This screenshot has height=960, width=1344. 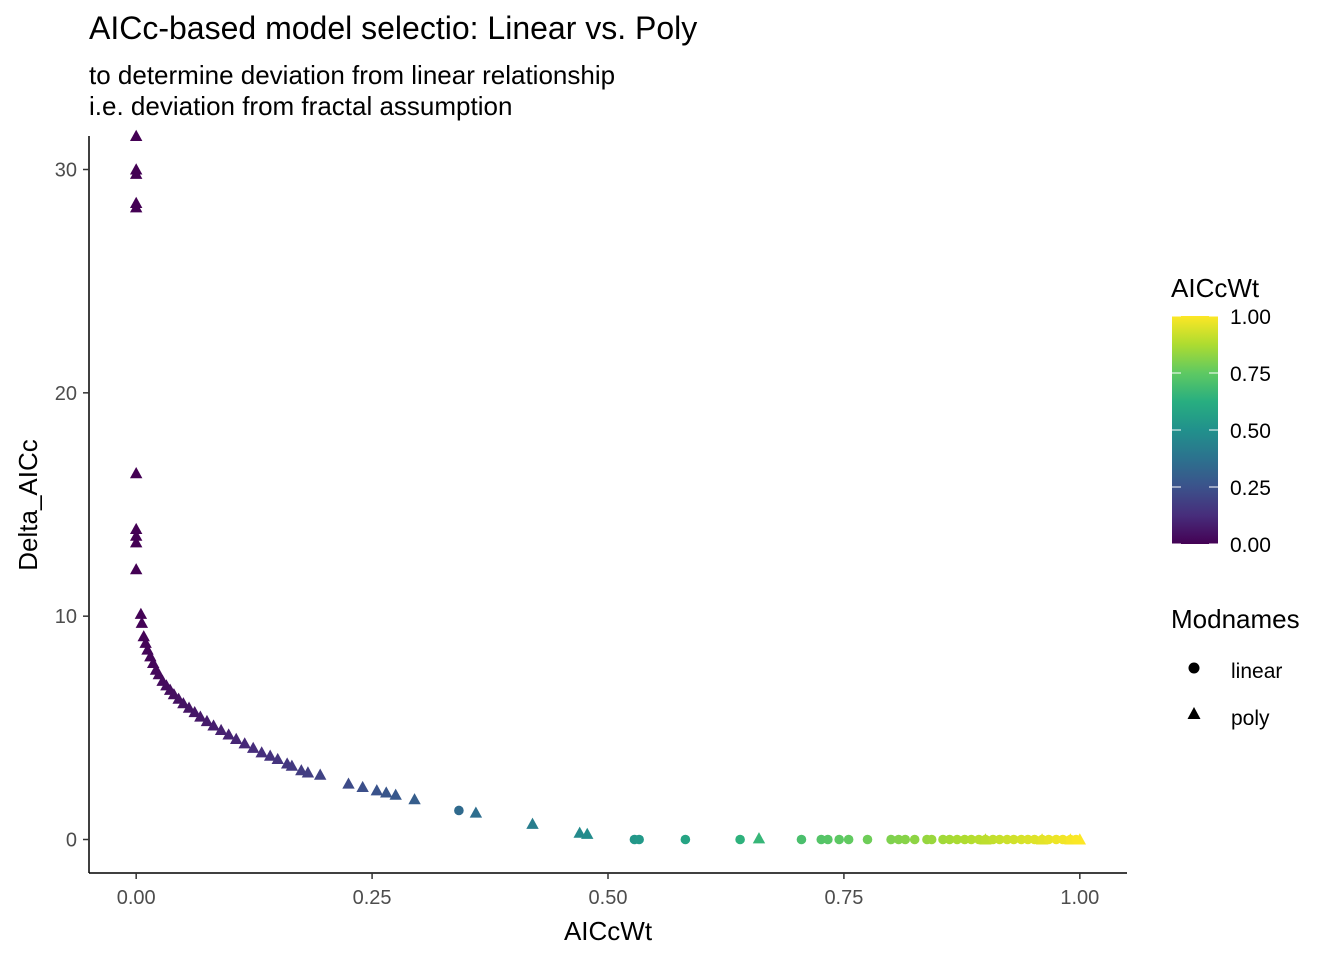 I want to click on colorbar-label: 0.25, so click(x=1250, y=488).